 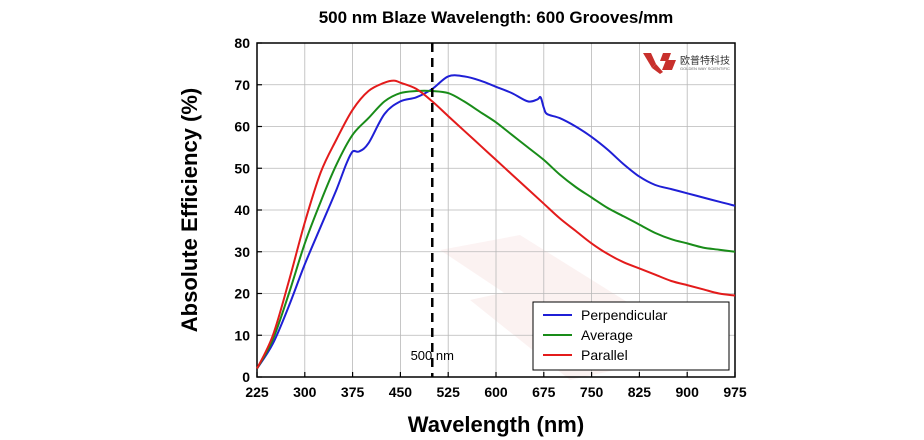 I want to click on y-tick-label: 70, so click(x=242, y=85).